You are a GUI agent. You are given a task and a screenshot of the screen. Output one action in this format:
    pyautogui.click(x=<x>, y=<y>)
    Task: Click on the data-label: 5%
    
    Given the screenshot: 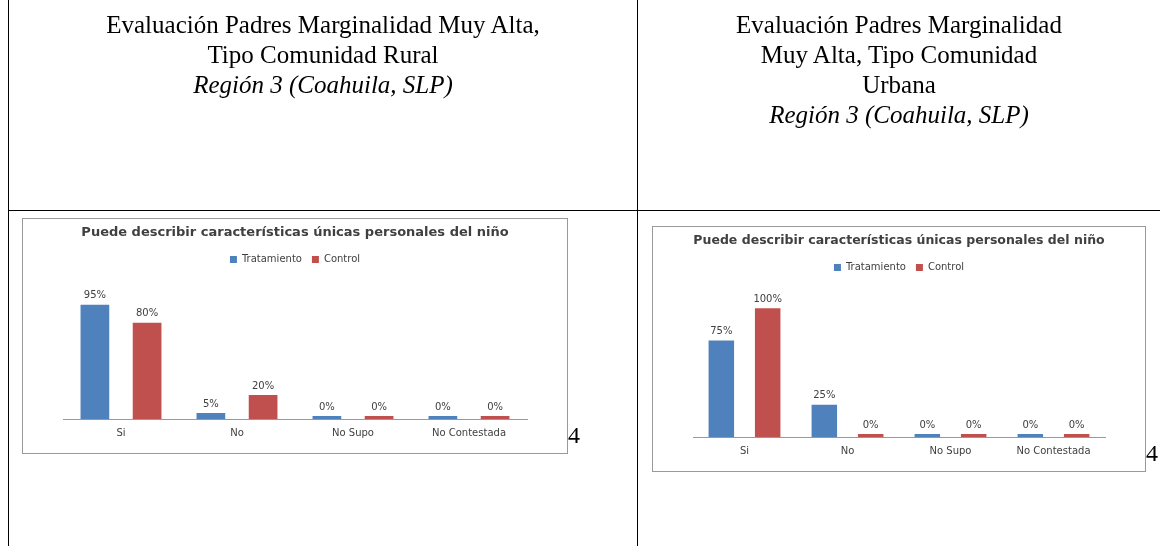 What is the action you would take?
    pyautogui.click(x=210, y=403)
    